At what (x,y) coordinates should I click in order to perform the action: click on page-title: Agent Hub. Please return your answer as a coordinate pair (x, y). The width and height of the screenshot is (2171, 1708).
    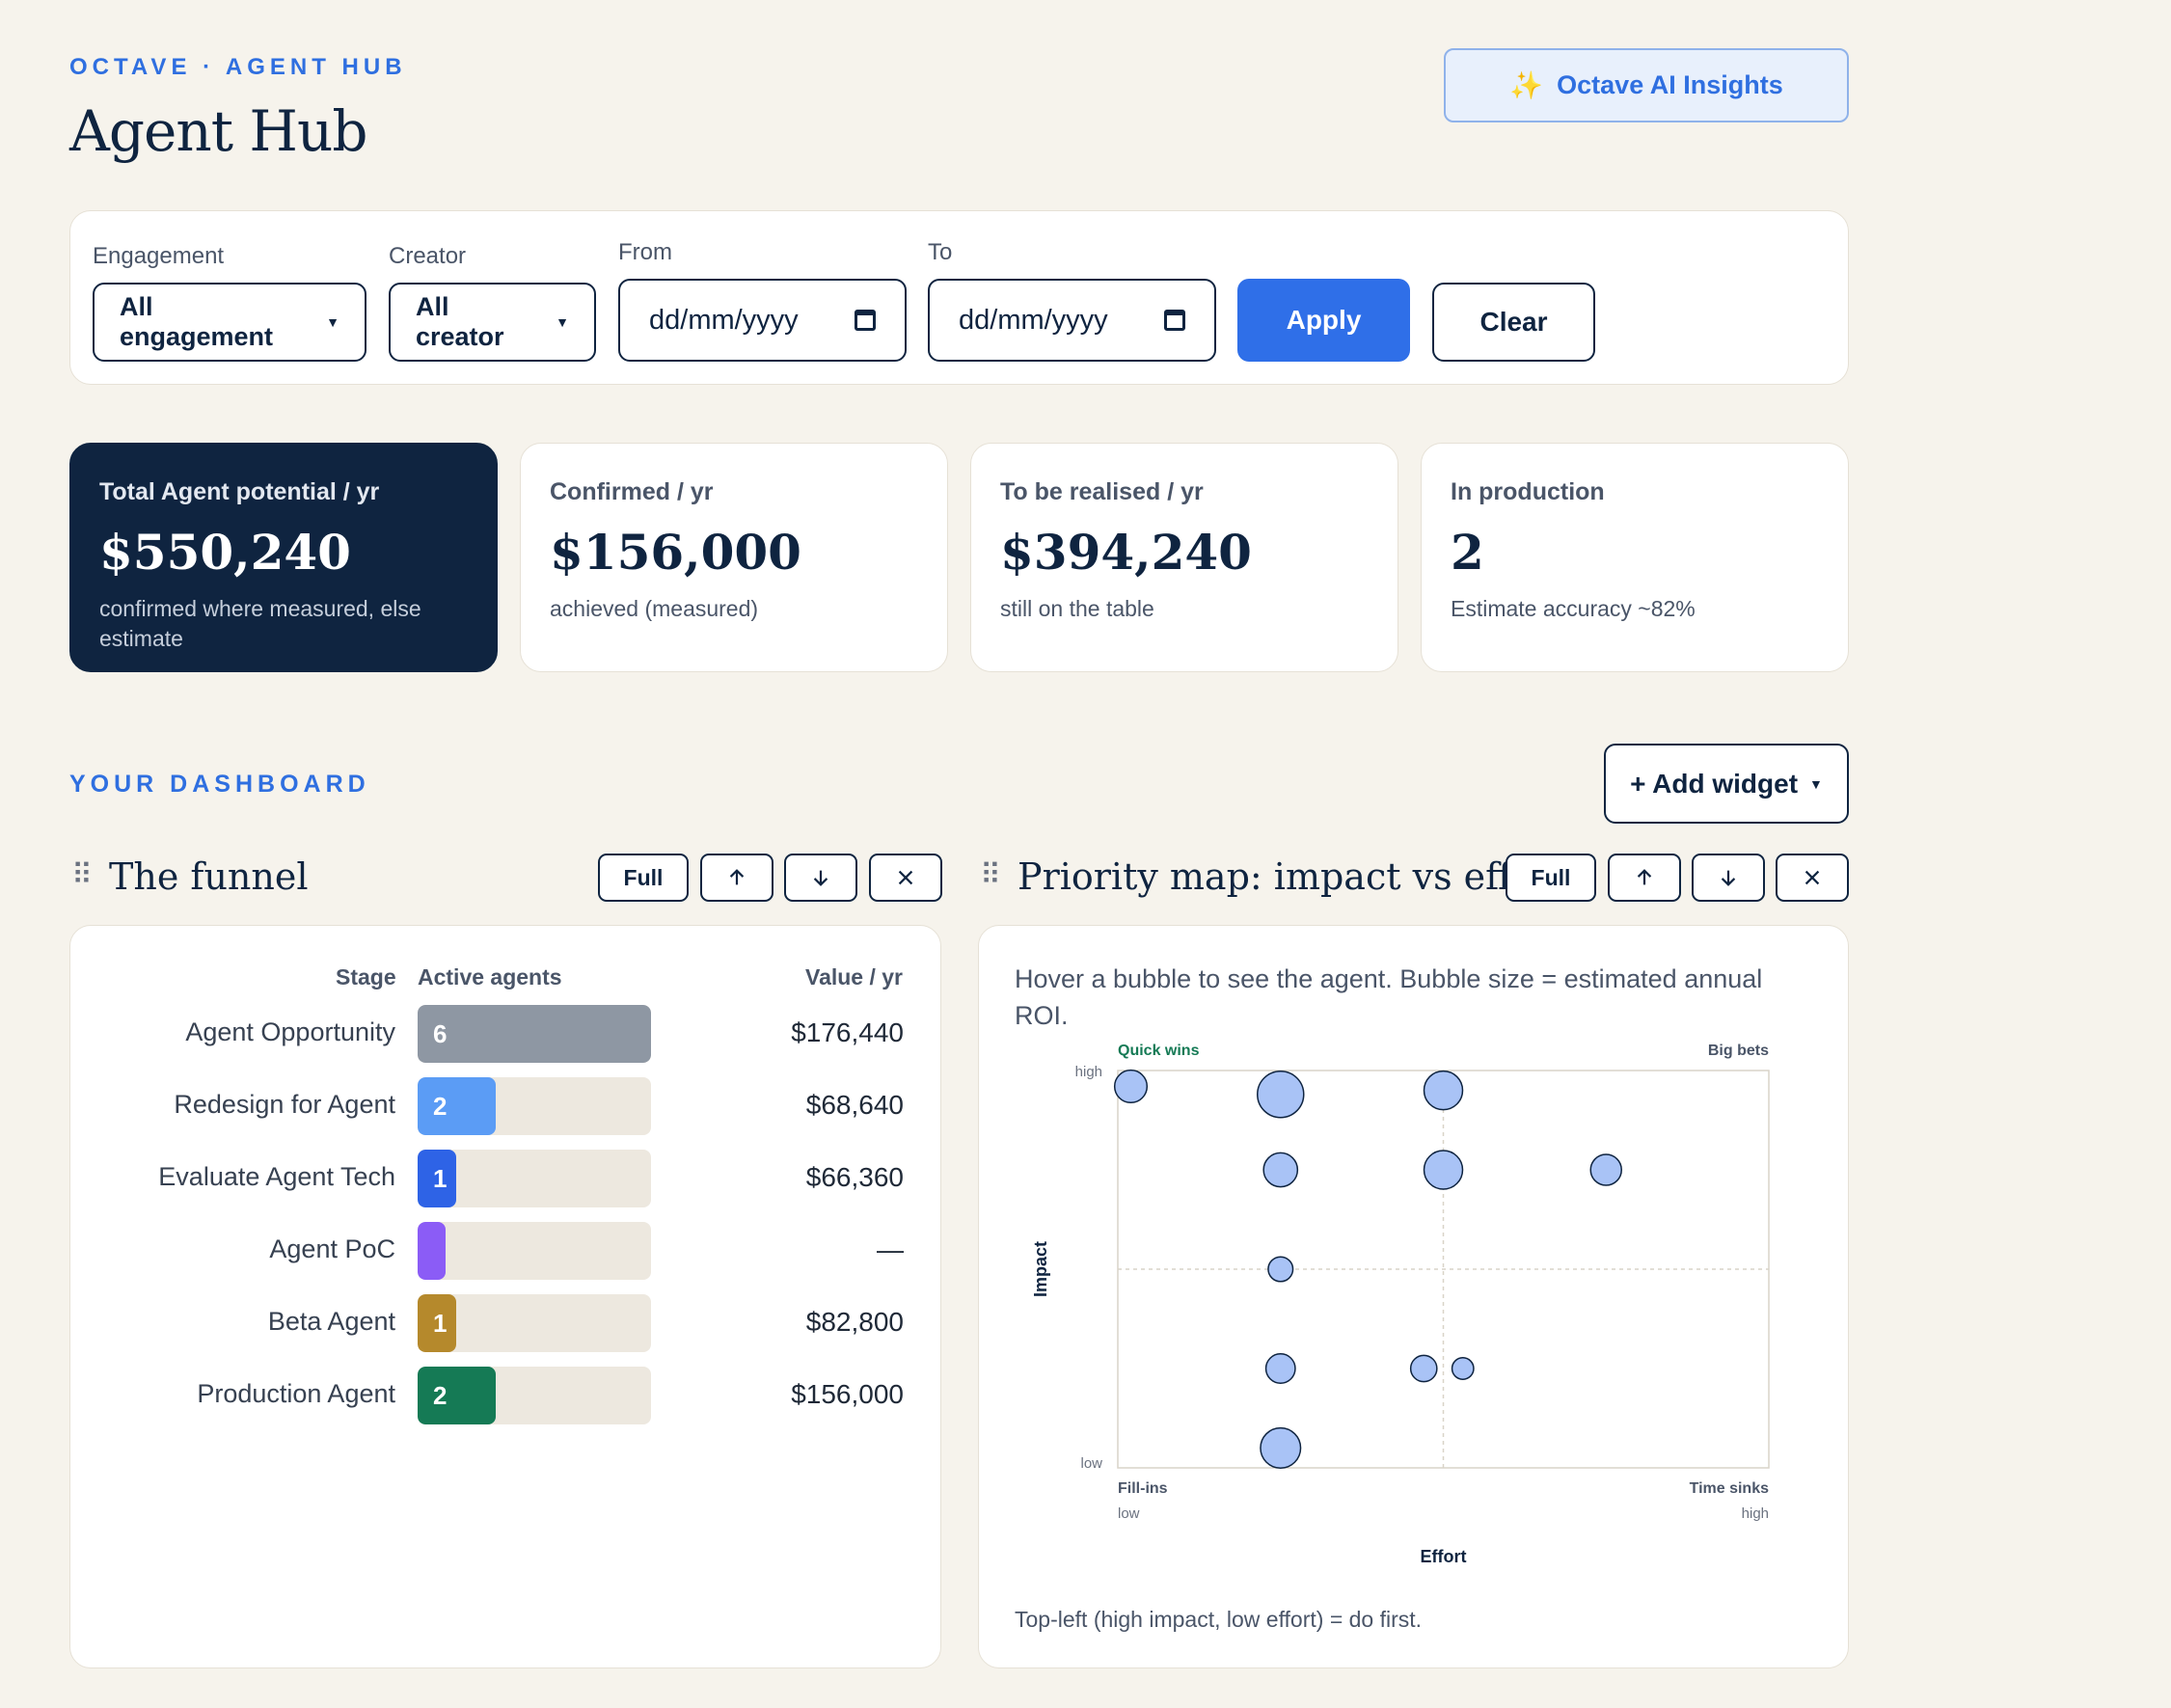
    Looking at the image, I should click on (218, 131).